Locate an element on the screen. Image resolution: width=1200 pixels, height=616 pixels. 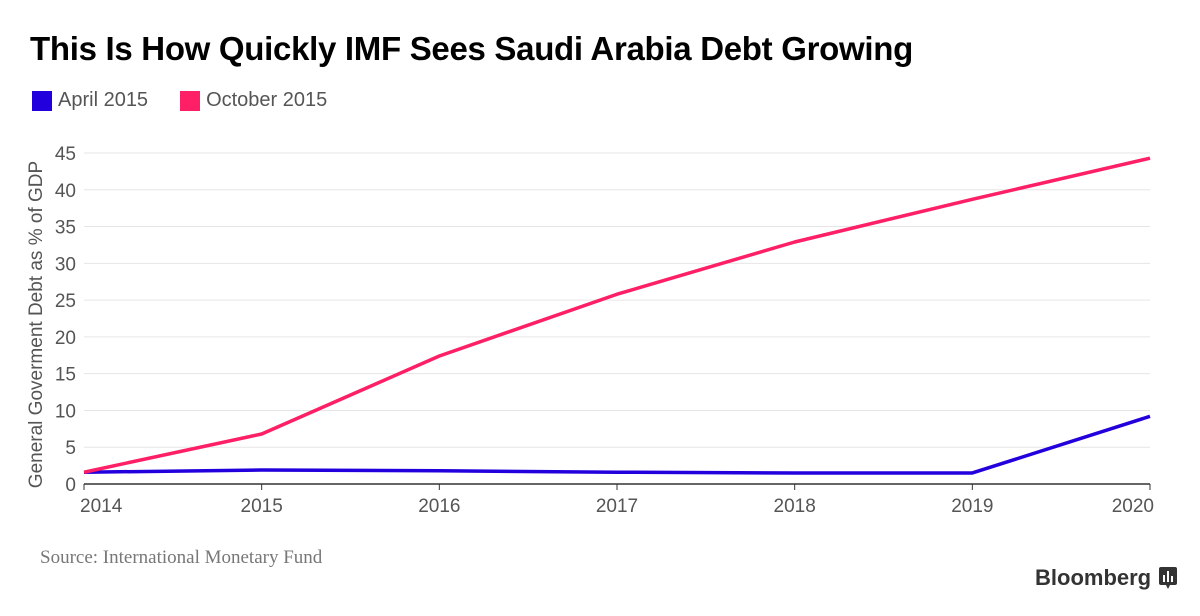
source-note: Source: International Monetary Fund is located at coordinates (181, 557).